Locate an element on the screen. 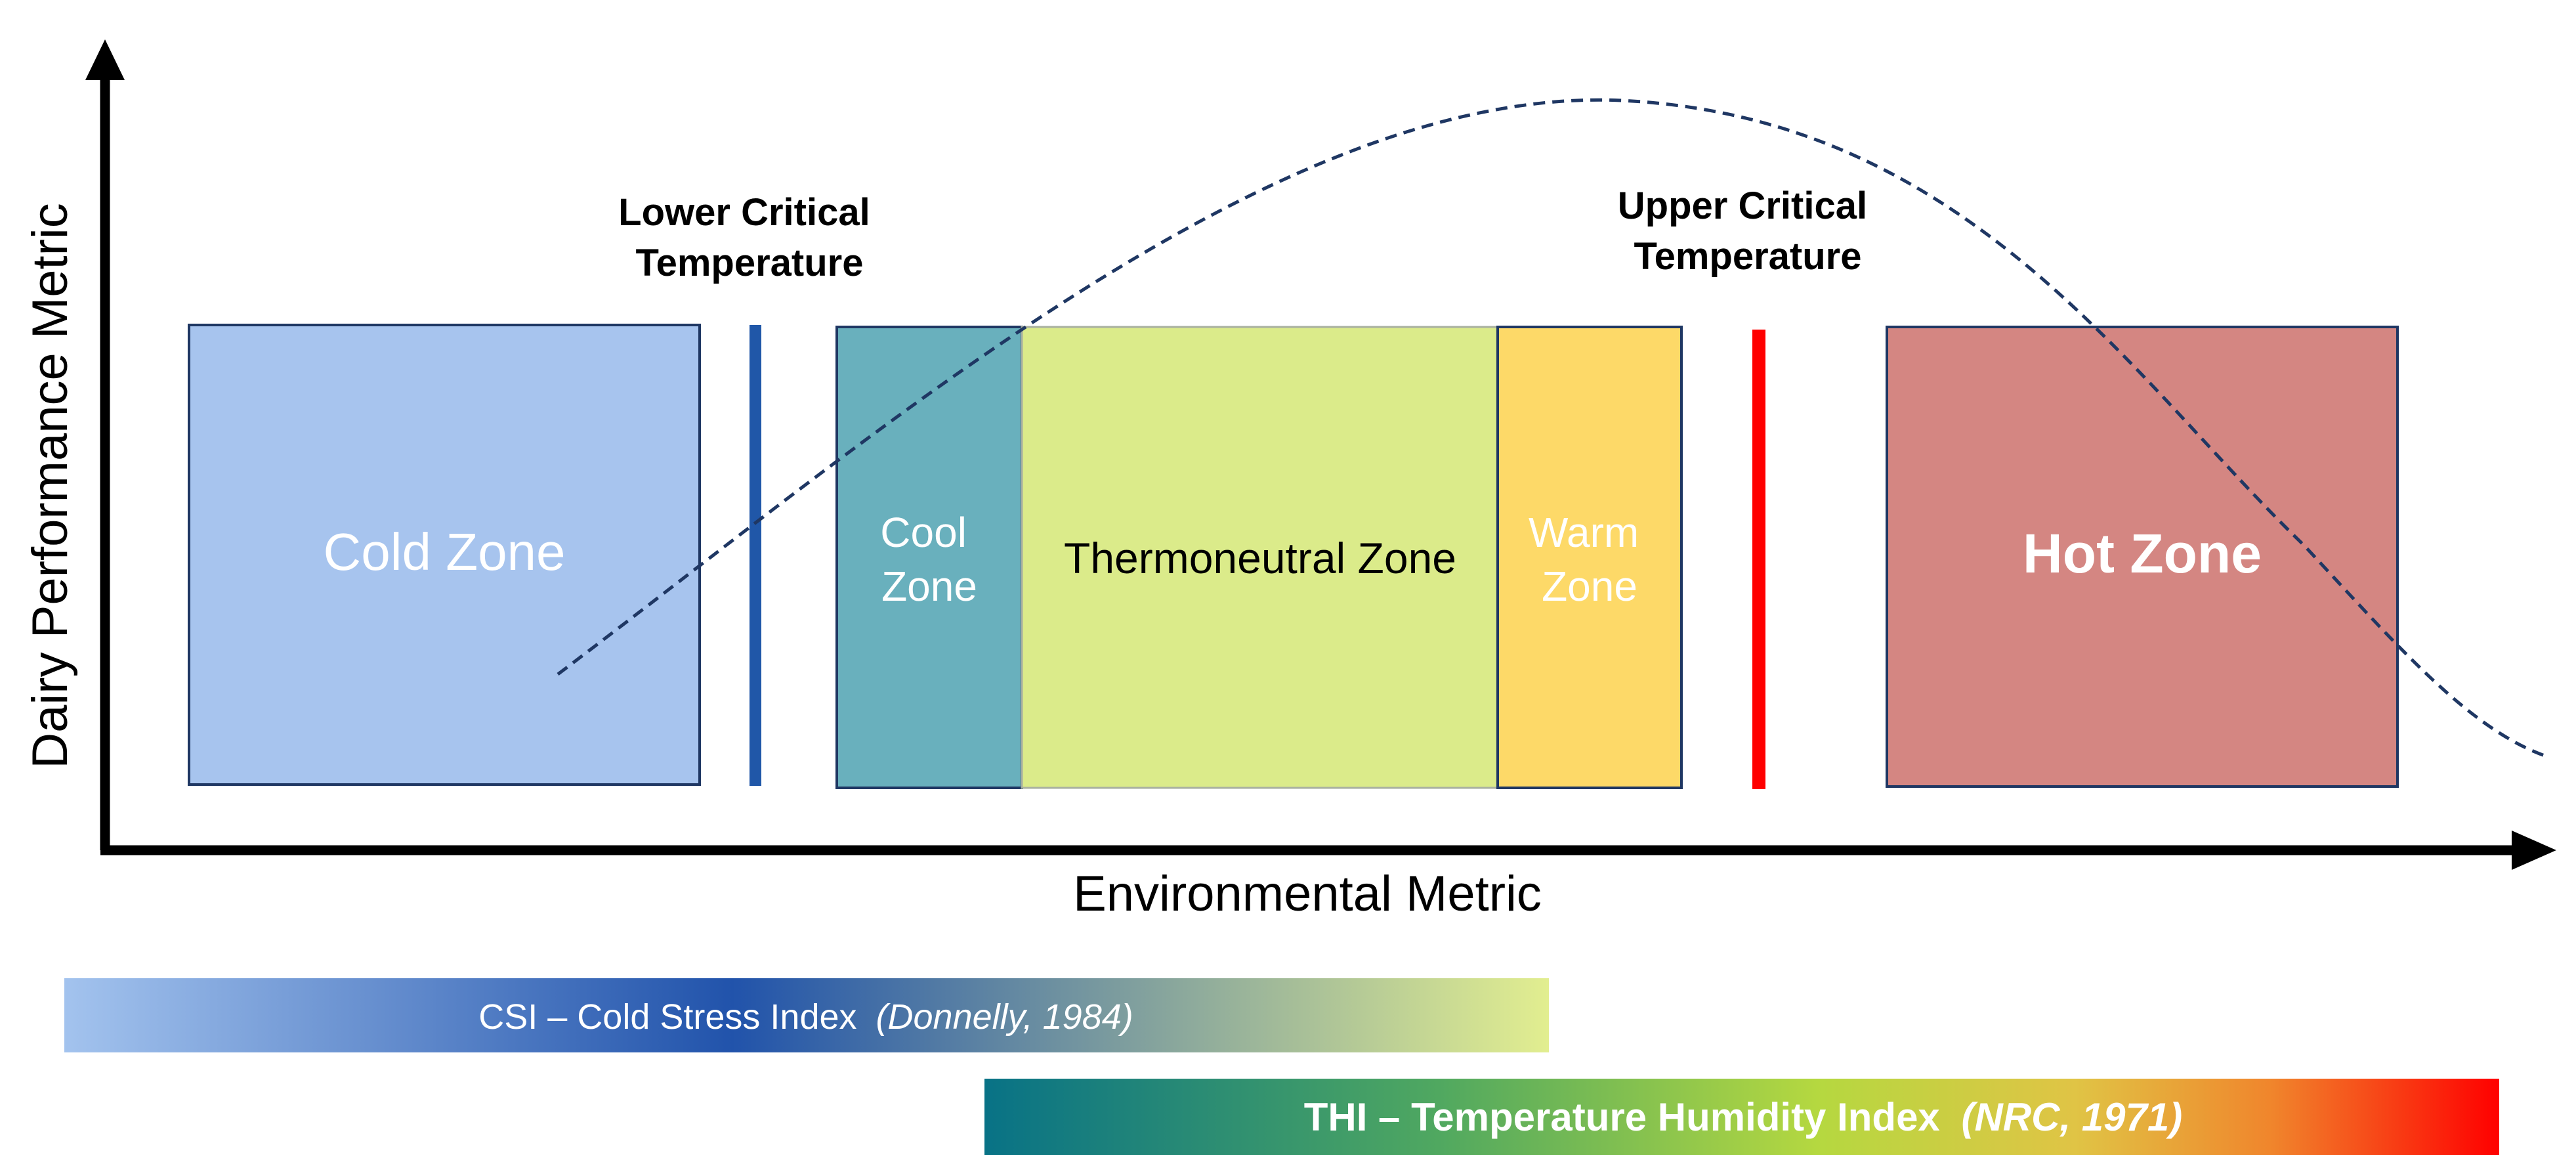 This screenshot has height=1166, width=2576. thi-index-citation: (NRC, 1971) is located at coordinates (2071, 1117).